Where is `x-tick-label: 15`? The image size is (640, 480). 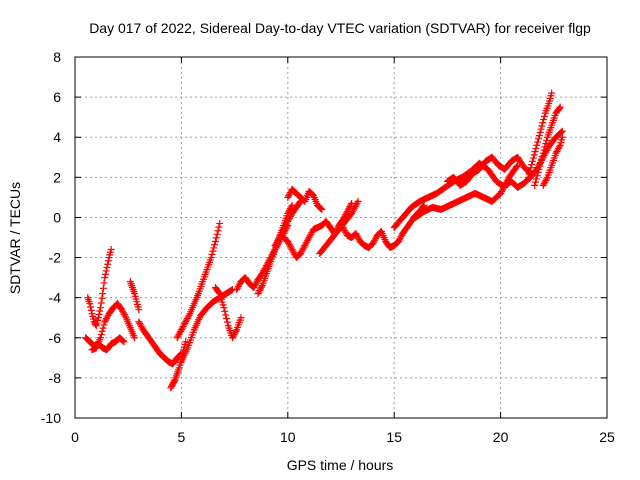
x-tick-label: 15 is located at coordinates (394, 437).